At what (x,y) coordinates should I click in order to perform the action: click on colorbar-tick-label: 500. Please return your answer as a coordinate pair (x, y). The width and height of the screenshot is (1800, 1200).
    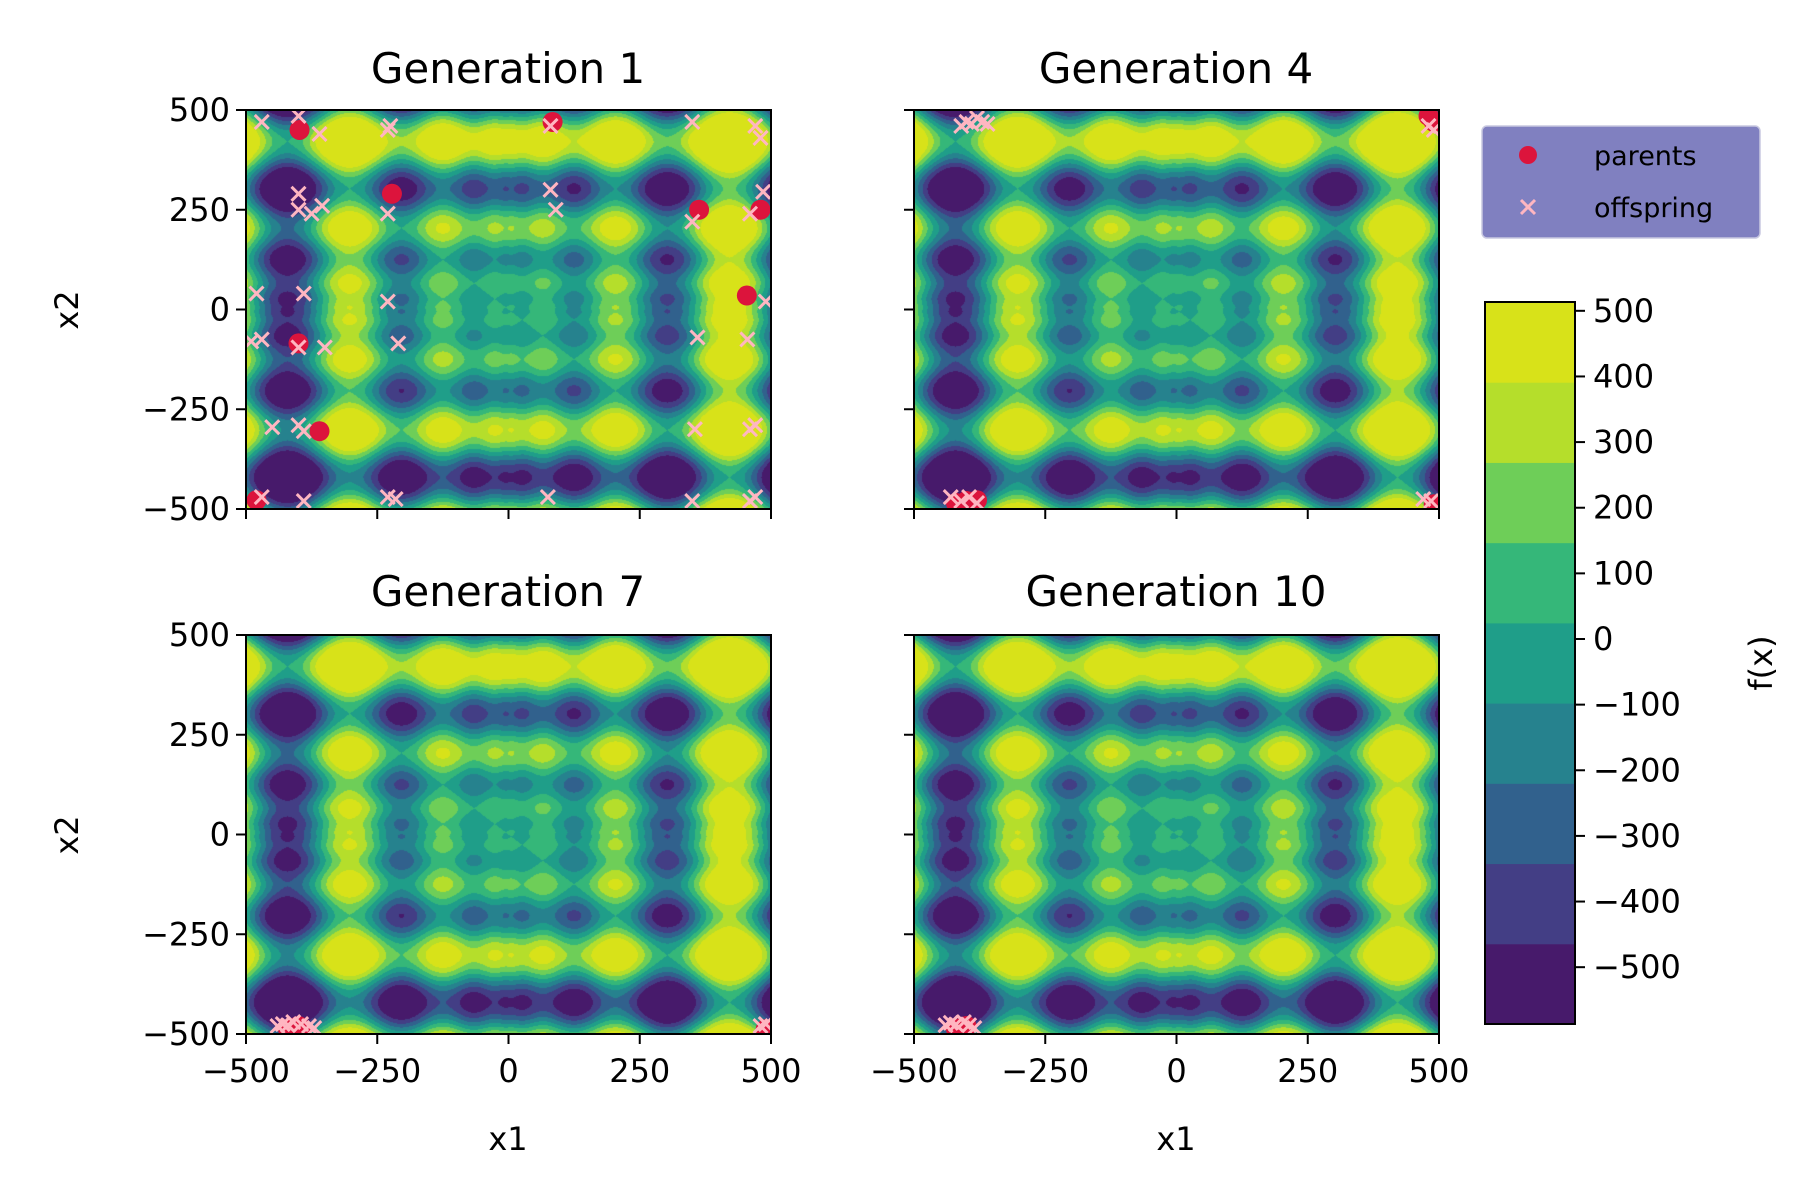
    Looking at the image, I should click on (1623, 311).